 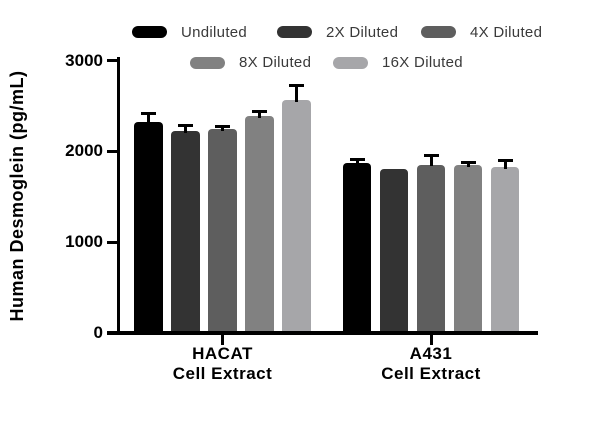 I want to click on x-group-label: A431 Cell Extract, so click(x=431, y=364).